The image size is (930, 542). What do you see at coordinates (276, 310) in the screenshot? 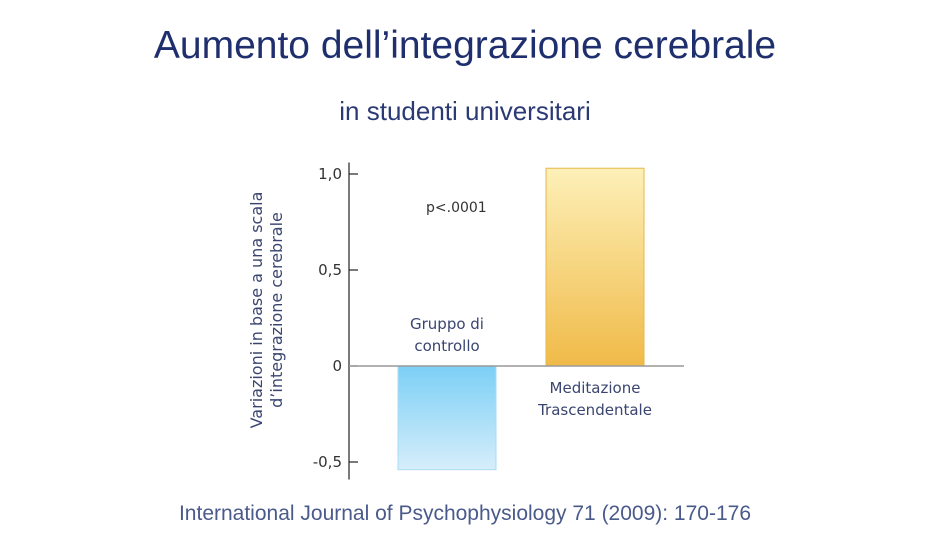
I see `y-axis-label-line-2: d’integrazione cerebrale` at bounding box center [276, 310].